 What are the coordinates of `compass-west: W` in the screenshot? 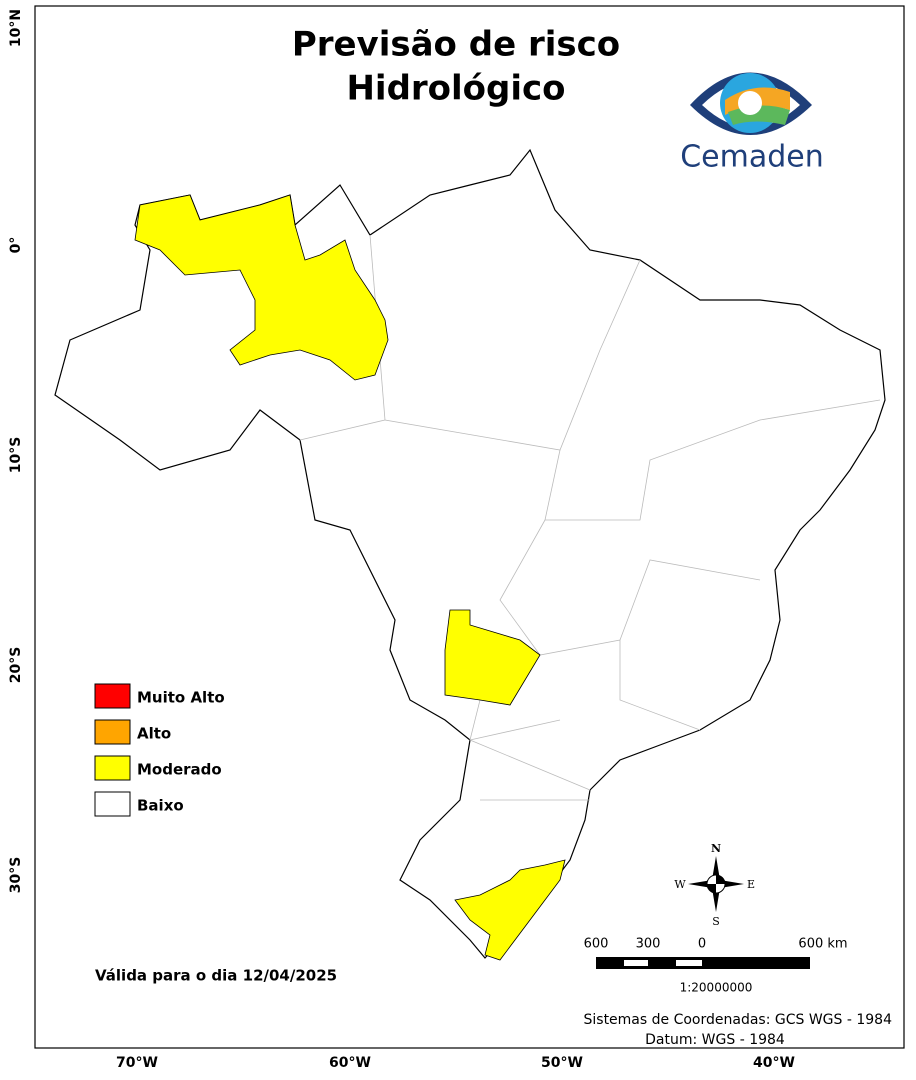 It's located at (680, 884).